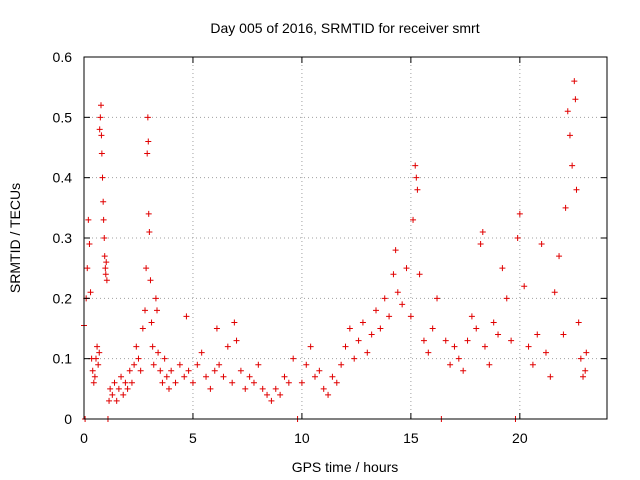 The width and height of the screenshot is (640, 480). Describe the element at coordinates (84, 438) in the screenshot. I see `x-tick-label: 0` at that location.